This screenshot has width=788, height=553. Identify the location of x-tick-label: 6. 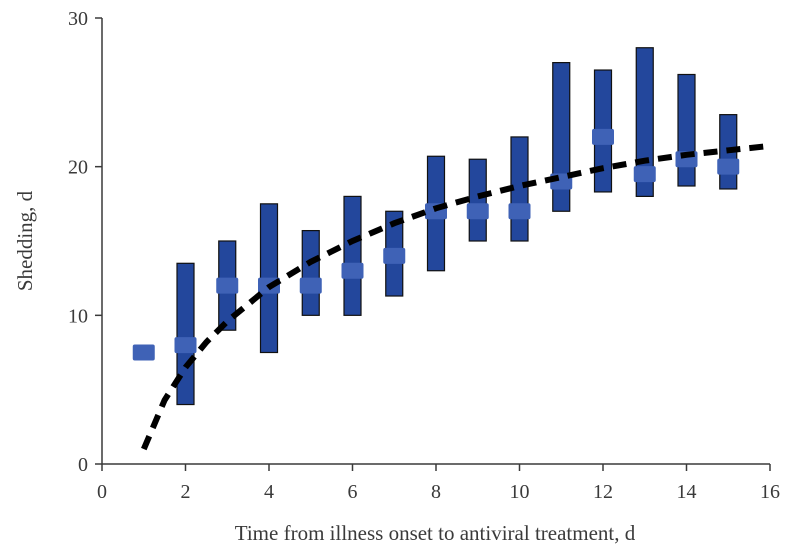
(353, 492).